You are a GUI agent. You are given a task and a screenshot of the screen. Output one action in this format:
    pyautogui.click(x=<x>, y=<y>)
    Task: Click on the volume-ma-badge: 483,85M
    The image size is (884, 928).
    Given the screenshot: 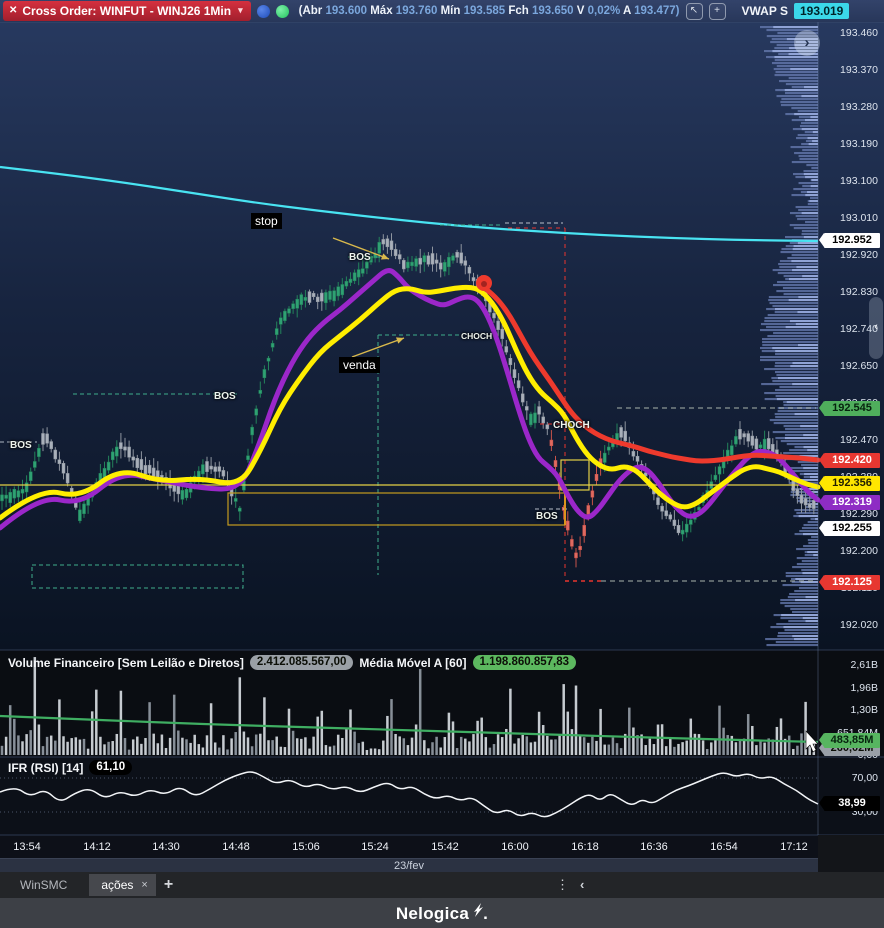 What is the action you would take?
    pyautogui.click(x=849, y=740)
    